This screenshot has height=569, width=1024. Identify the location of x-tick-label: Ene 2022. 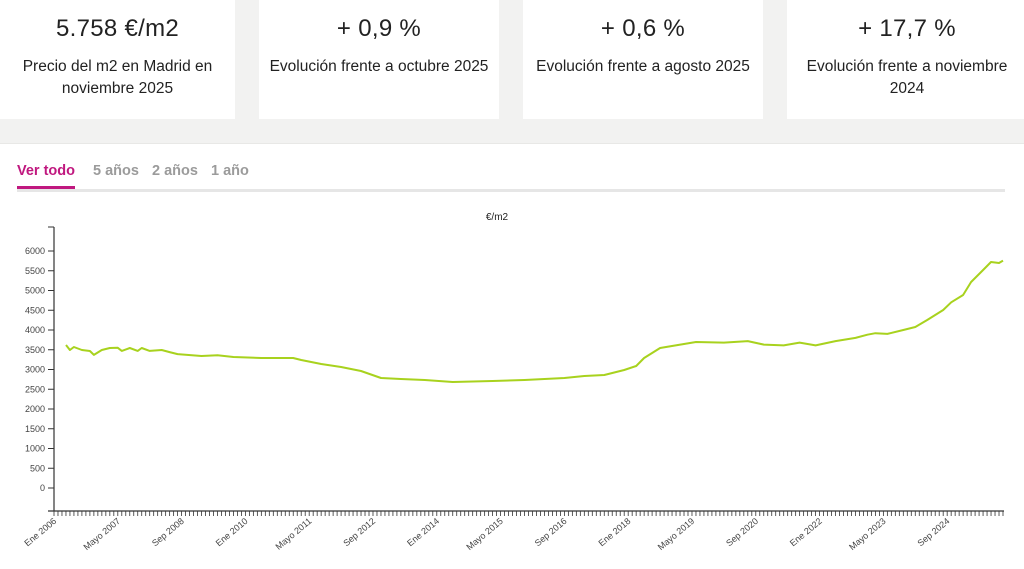
(806, 532).